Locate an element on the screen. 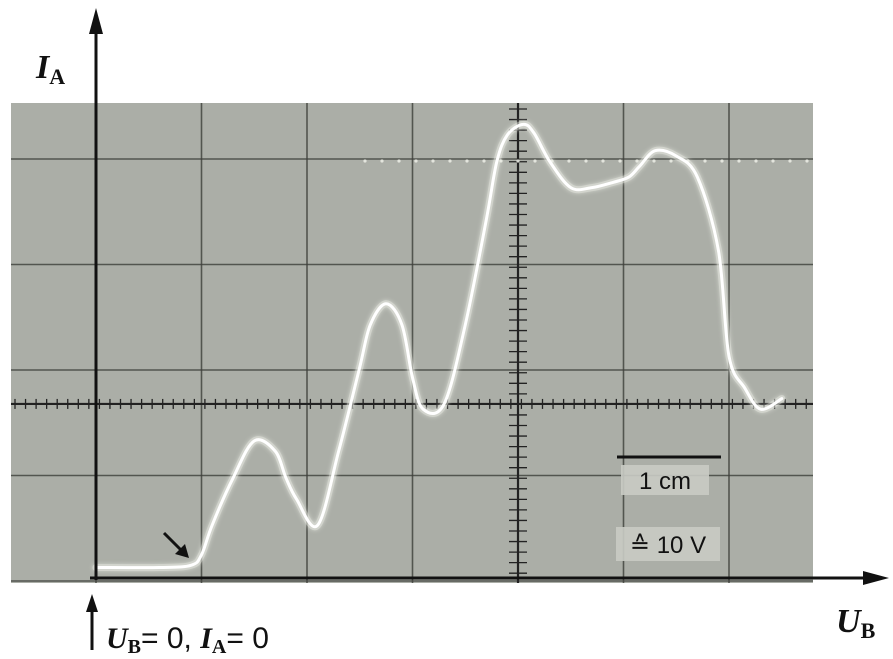  scale-equiv-bg is located at coordinates (668, 544).